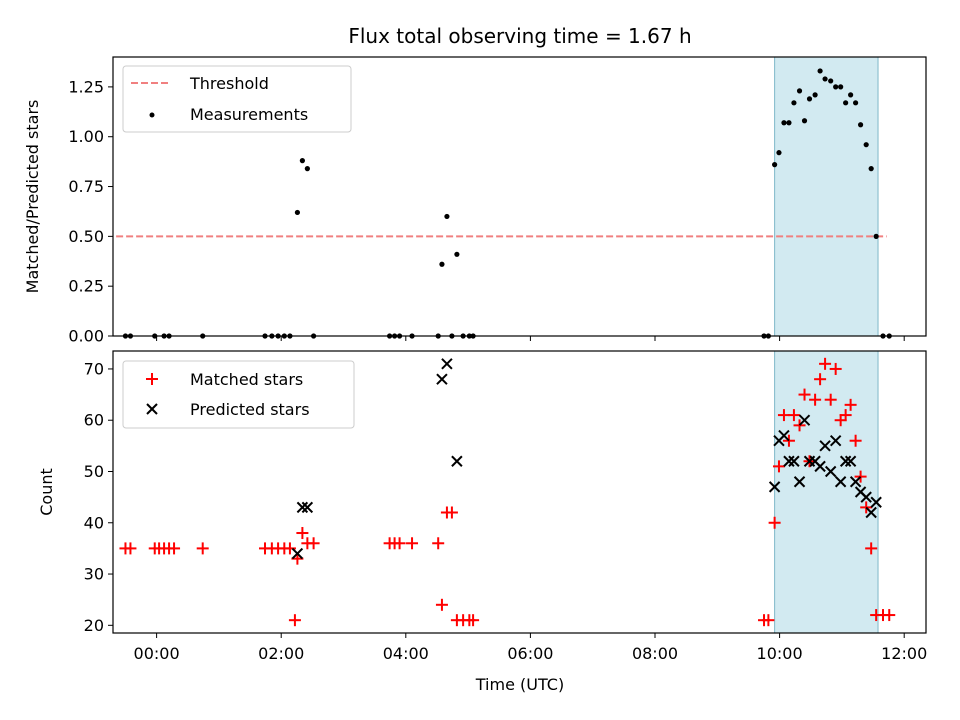 This screenshot has height=720, width=960. What do you see at coordinates (152, 379) in the screenshot?
I see `legend-matched-swatch` at bounding box center [152, 379].